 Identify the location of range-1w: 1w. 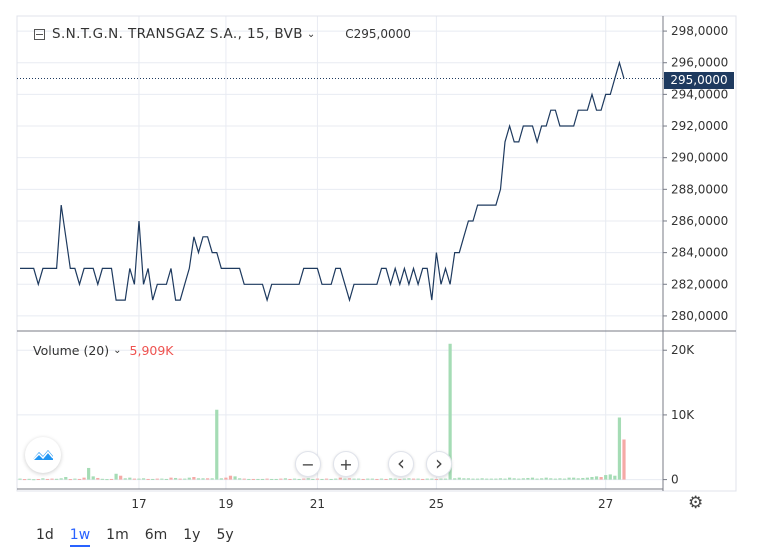
(80, 537).